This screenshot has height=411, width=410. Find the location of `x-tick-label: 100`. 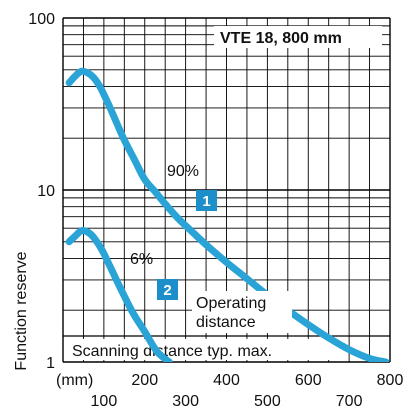

x-tick-label: 100 is located at coordinates (104, 401).